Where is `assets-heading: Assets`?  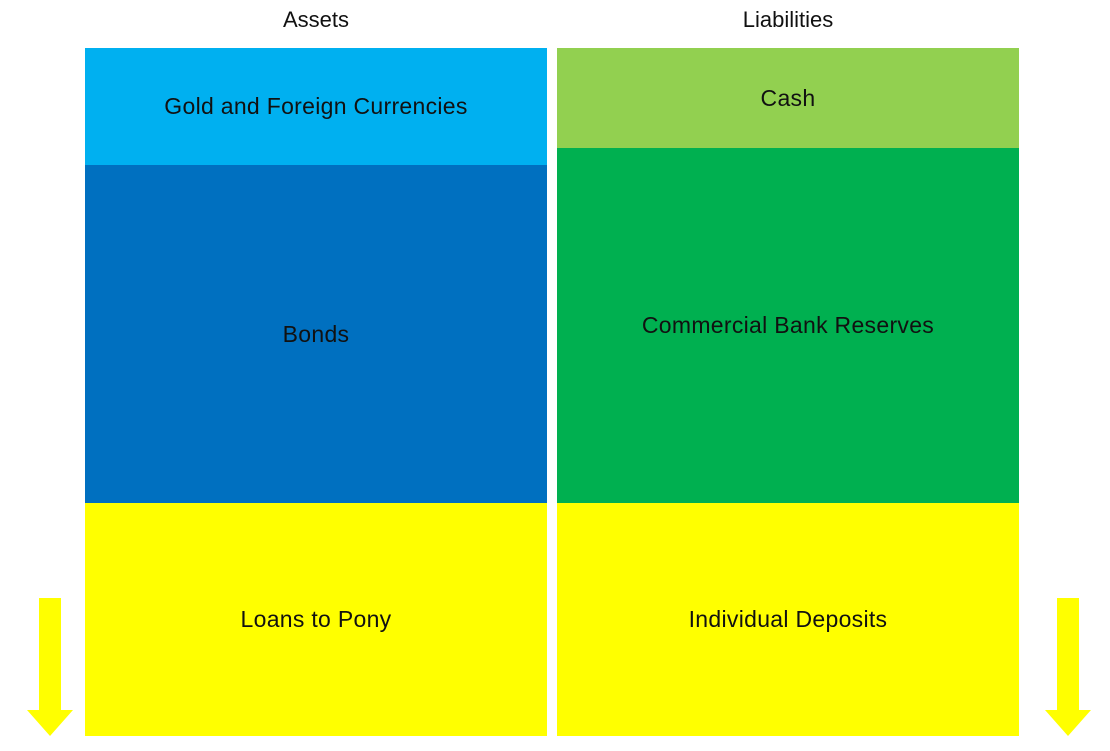 assets-heading: Assets is located at coordinates (316, 19).